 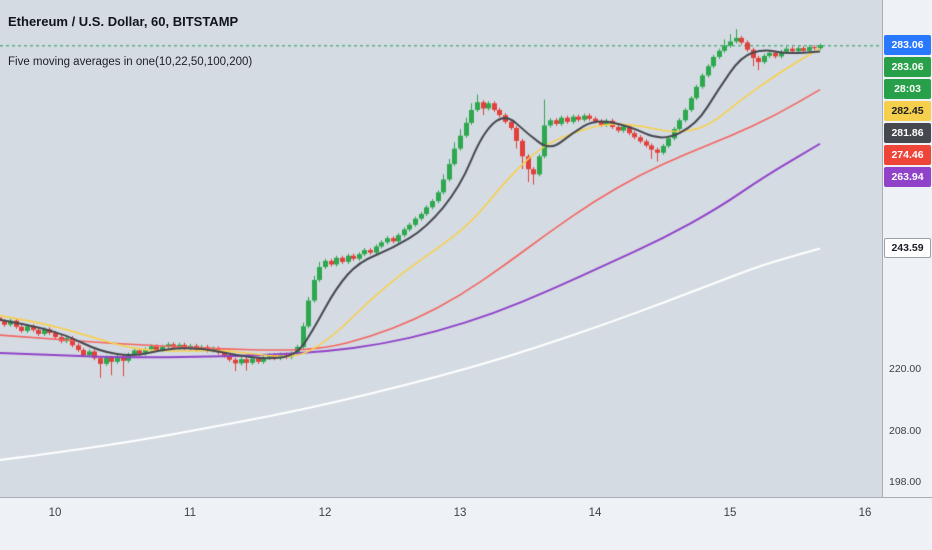 I want to click on time-tick: 15, so click(x=730, y=513).